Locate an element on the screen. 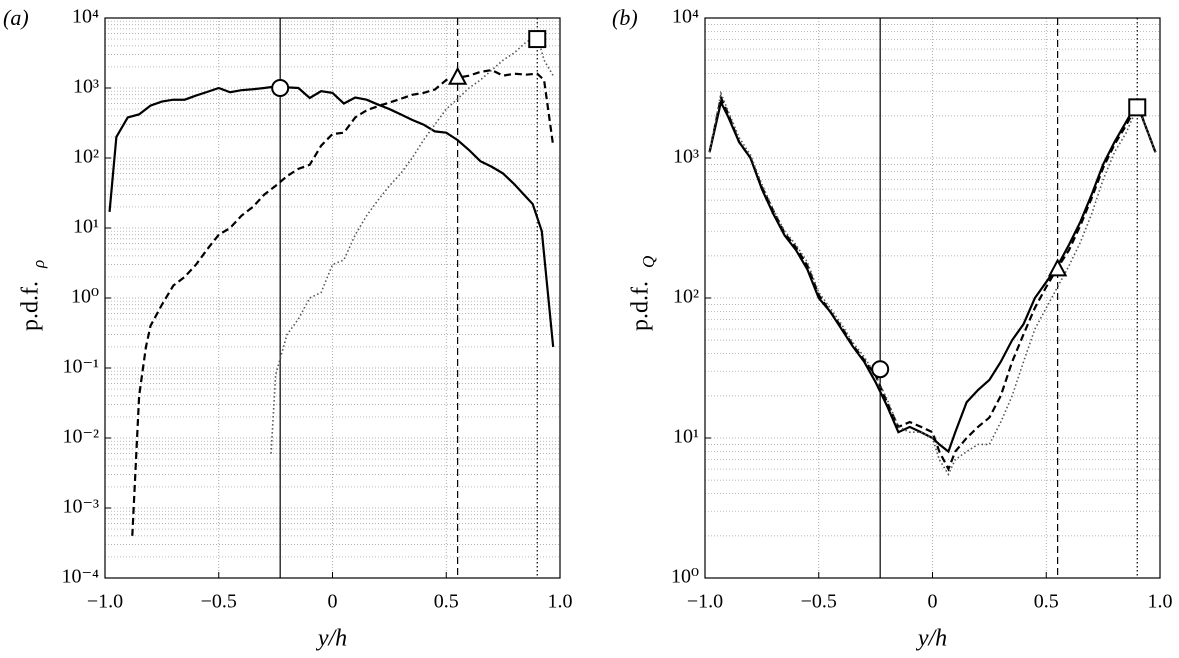  y-axis-label: p.d.f. Q is located at coordinates (643, 293).